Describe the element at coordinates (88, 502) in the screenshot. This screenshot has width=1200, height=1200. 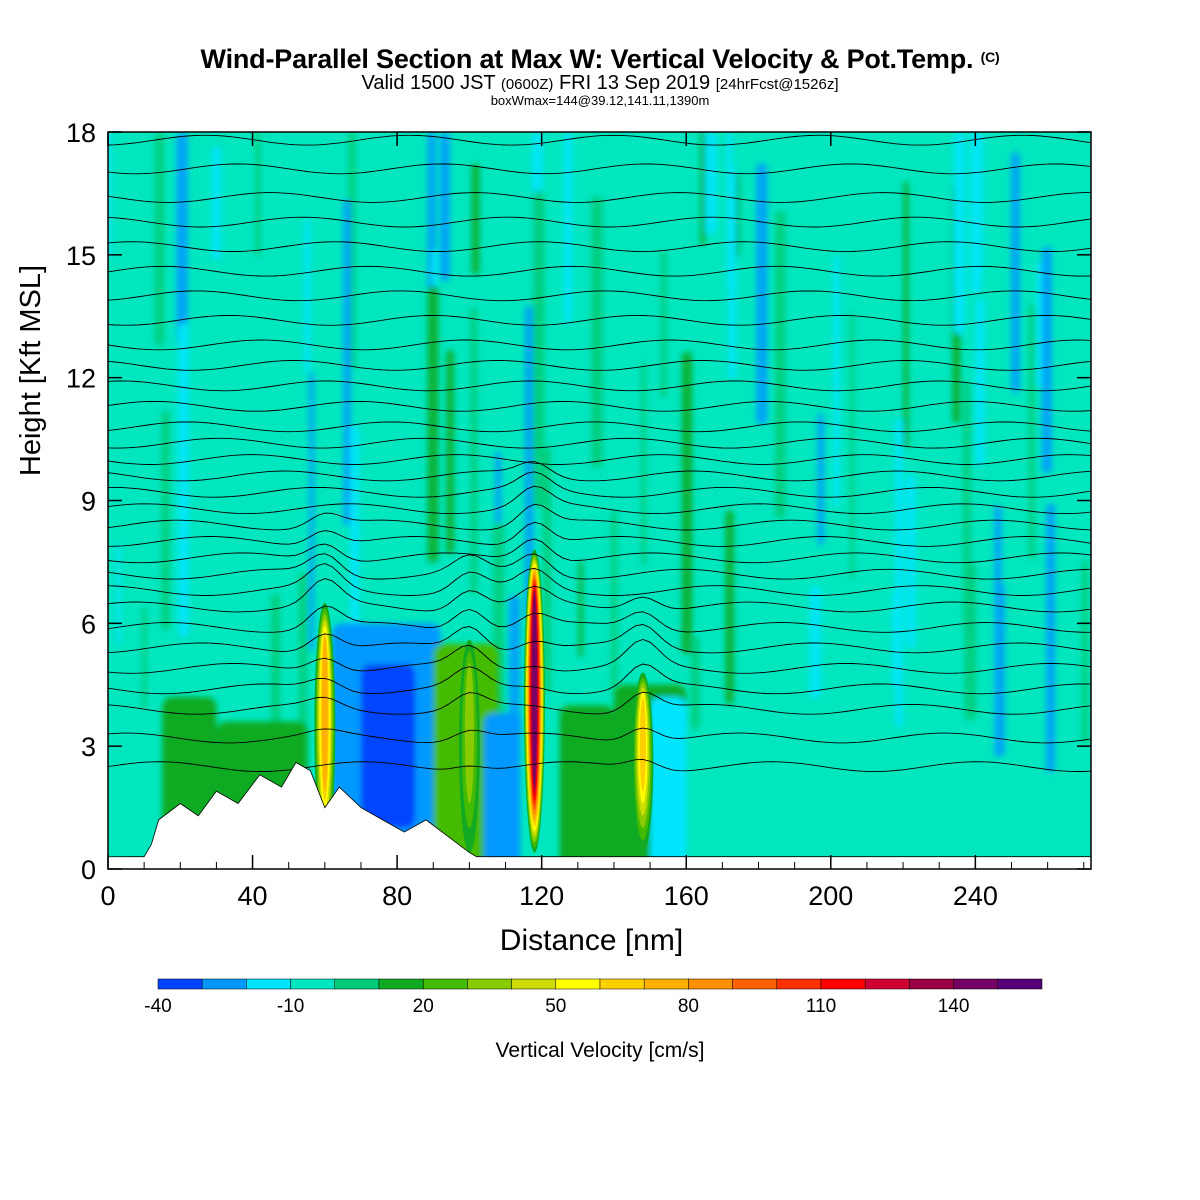
I see `y-tick-label: 9` at that location.